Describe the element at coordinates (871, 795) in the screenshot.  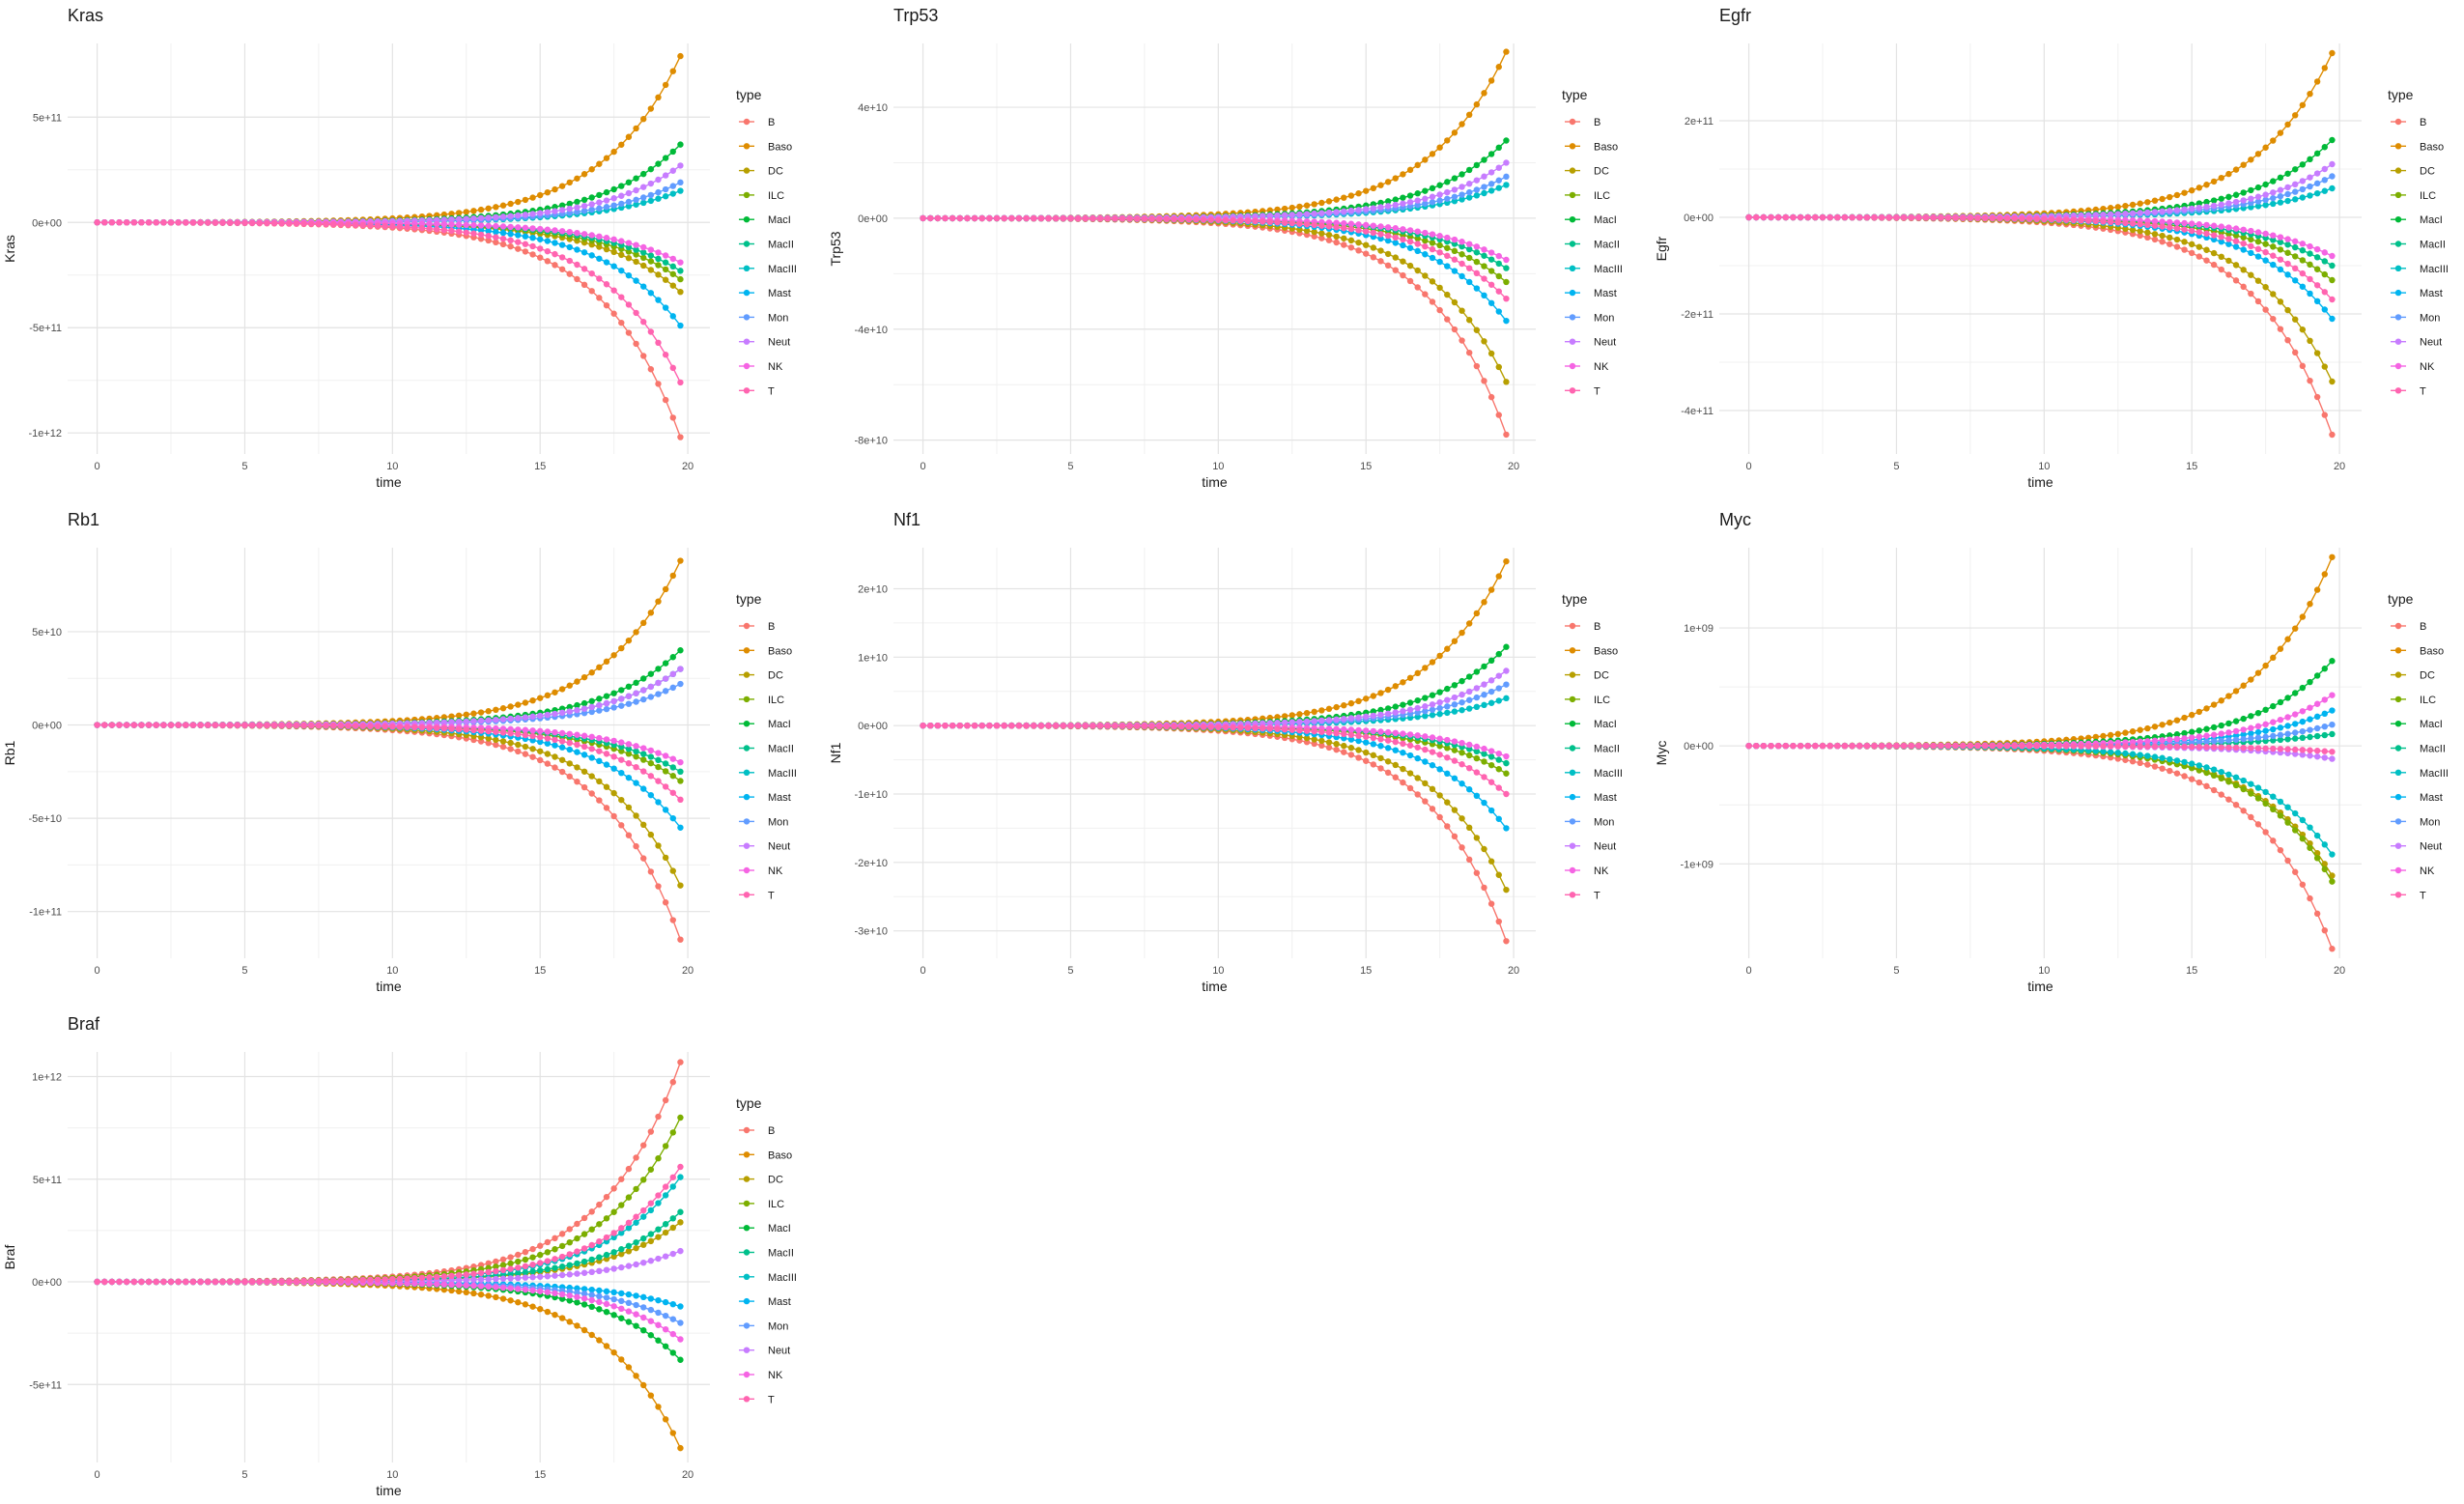
I see `y-tick-label: -1e+10` at that location.